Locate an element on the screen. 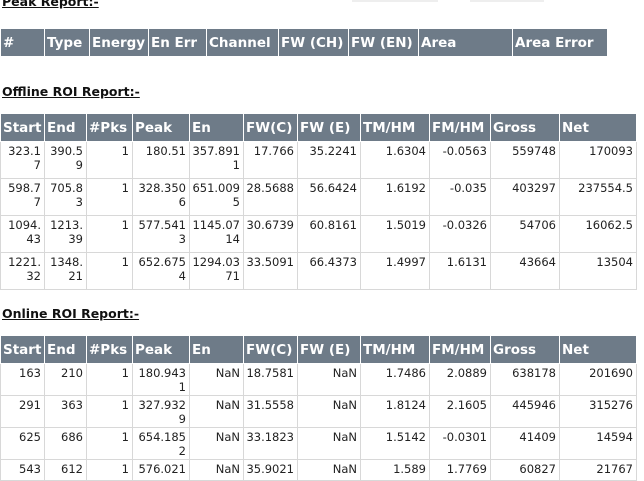  table-cell: 1.4997 is located at coordinates (395, 271).